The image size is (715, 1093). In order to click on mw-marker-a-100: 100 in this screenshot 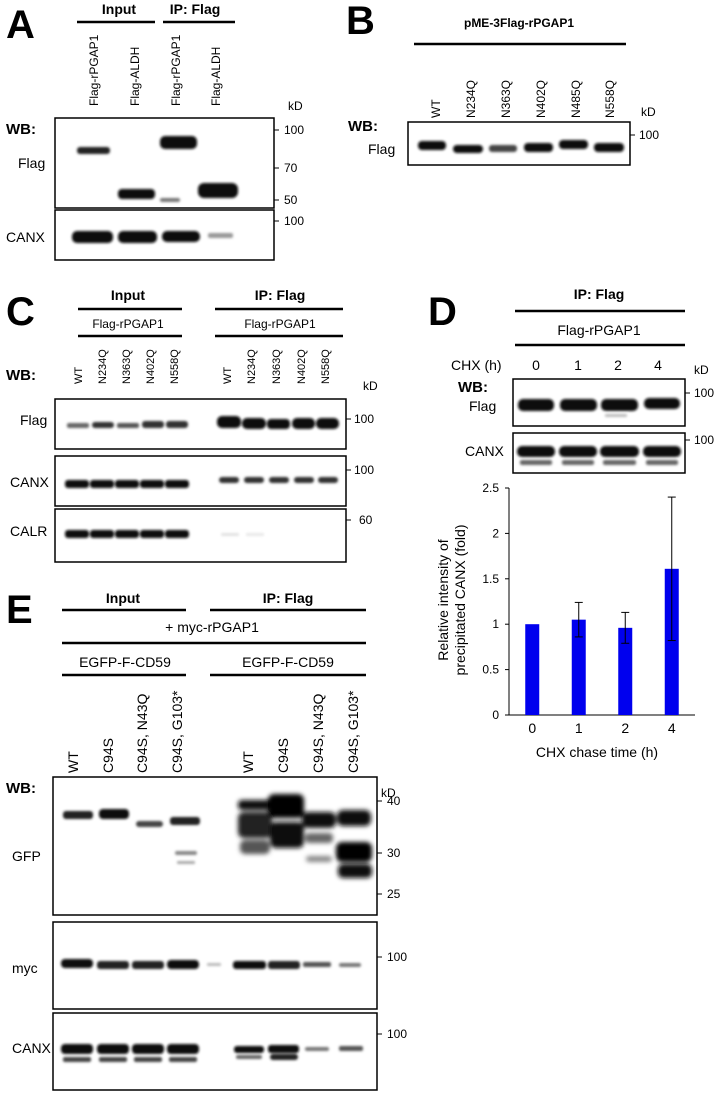, I will do `click(294, 130)`.